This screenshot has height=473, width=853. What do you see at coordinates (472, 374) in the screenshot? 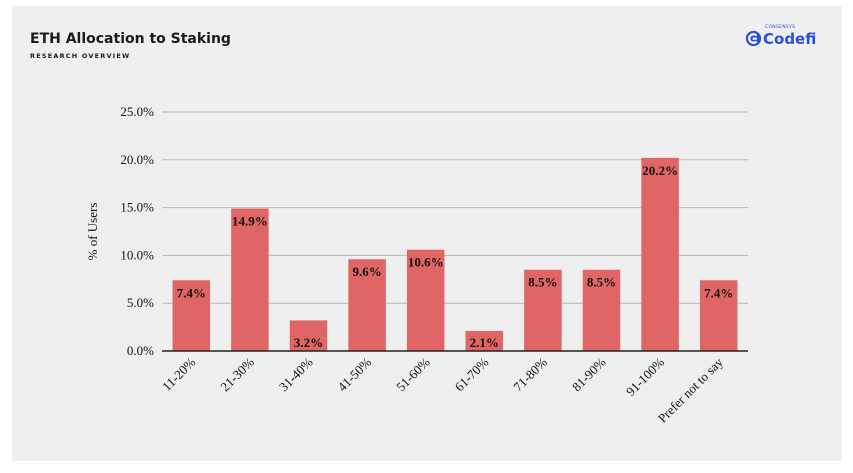
I see `x-tick-label: 61-70%` at bounding box center [472, 374].